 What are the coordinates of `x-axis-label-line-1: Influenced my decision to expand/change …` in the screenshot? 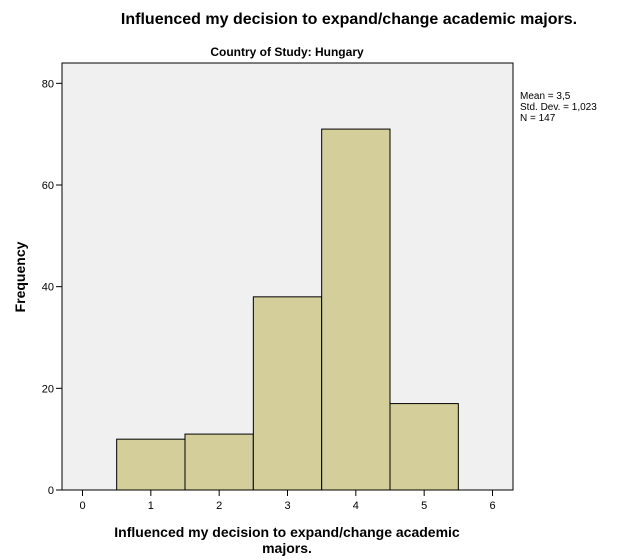 It's located at (287, 532).